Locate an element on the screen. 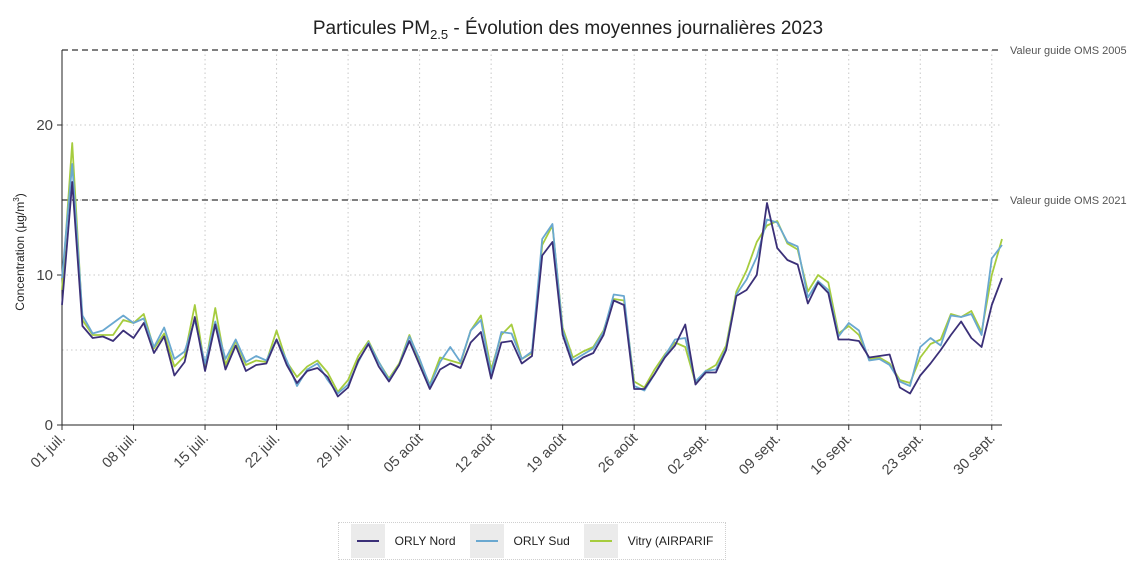 Image resolution: width=1137 pixels, height=566 pixels. legend-item-orly-nord: ORLY Nord is located at coordinates (403, 541).